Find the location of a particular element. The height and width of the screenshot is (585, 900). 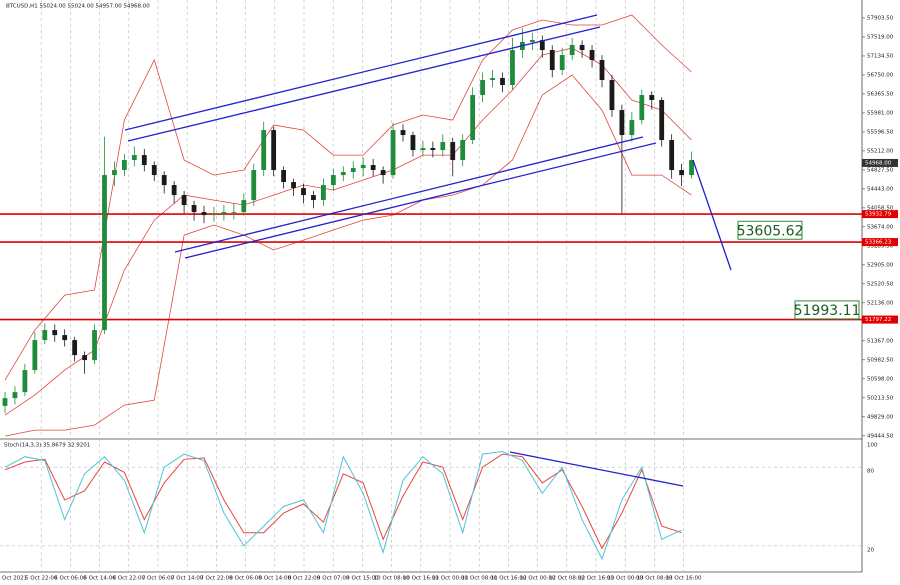

y-tick-label: 54058.50 is located at coordinates (880, 208).